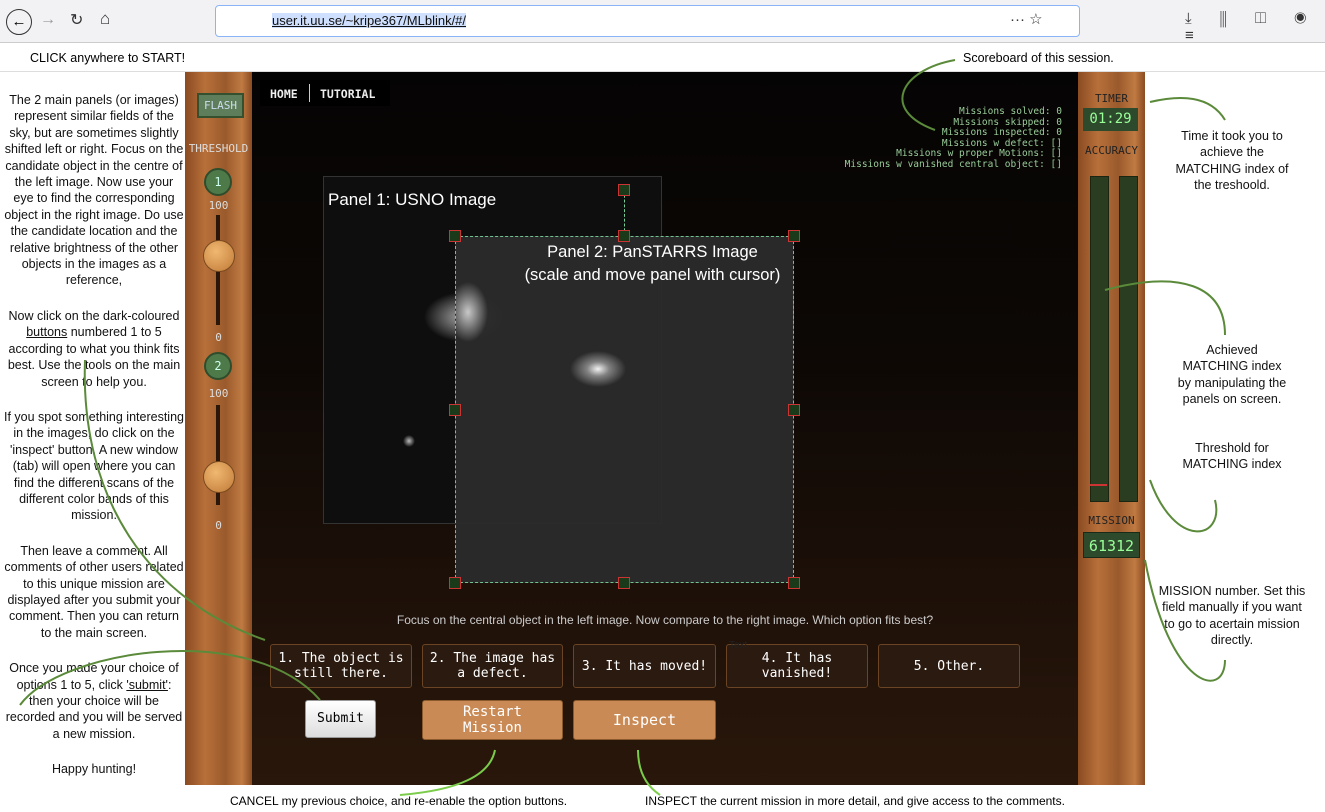  What do you see at coordinates (949, 666) in the screenshot?
I see `option-button: 5. Other.` at bounding box center [949, 666].